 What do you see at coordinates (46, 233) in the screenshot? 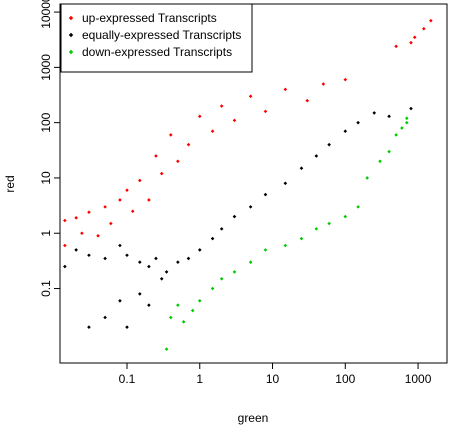
I see `y-tick-label: 1` at bounding box center [46, 233].